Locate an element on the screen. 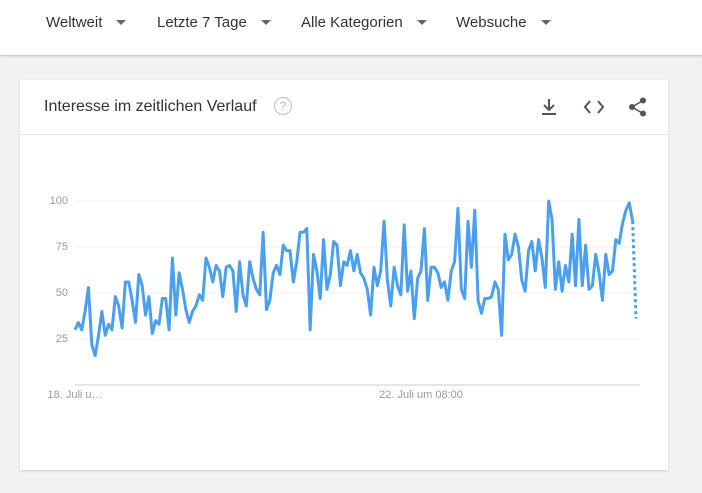 The height and width of the screenshot is (493, 702). y-tick-label: 75 is located at coordinates (62, 247).